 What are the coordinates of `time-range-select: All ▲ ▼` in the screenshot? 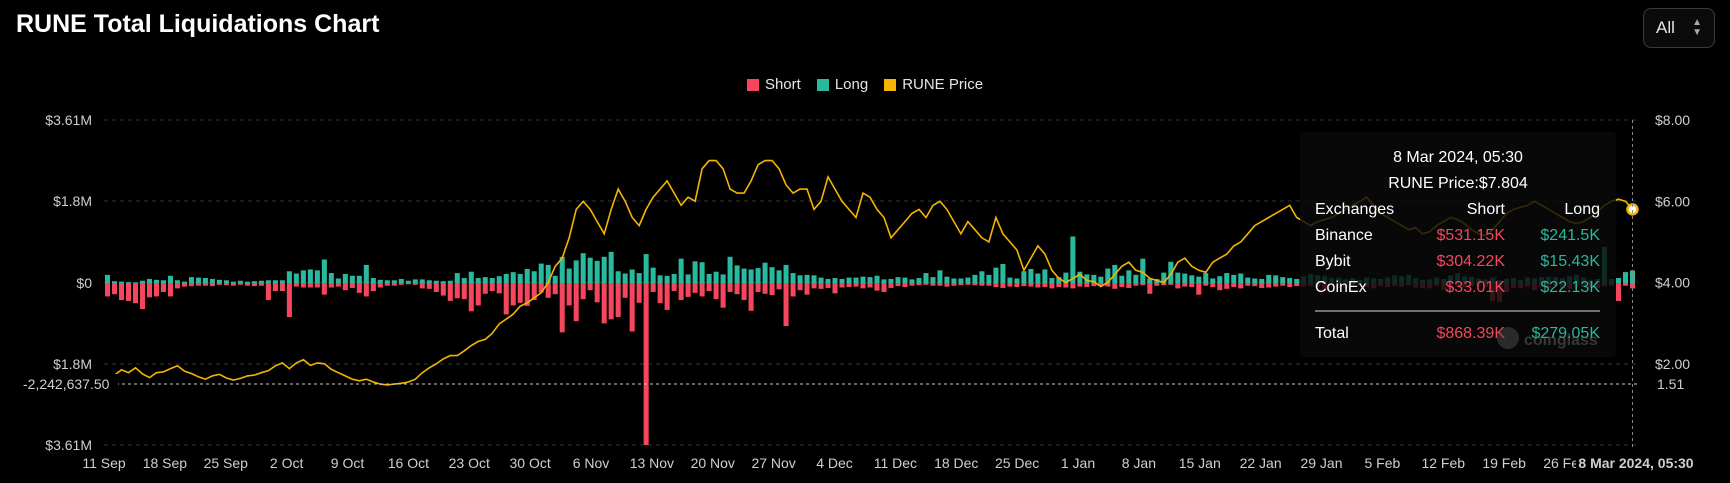 It's located at (1679, 28).